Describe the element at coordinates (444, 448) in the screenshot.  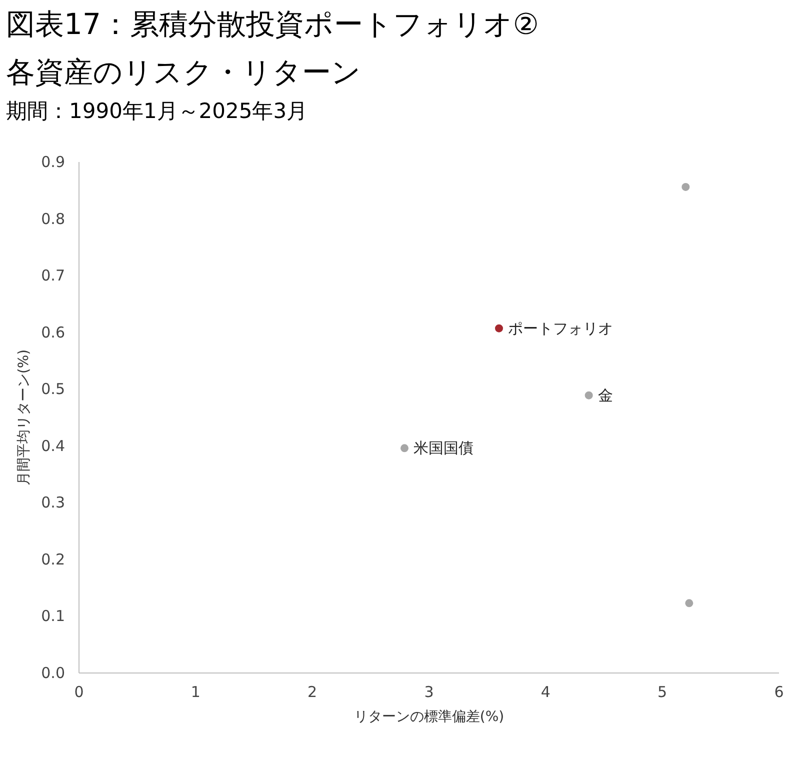
I see `series-label: 米国国債` at that location.